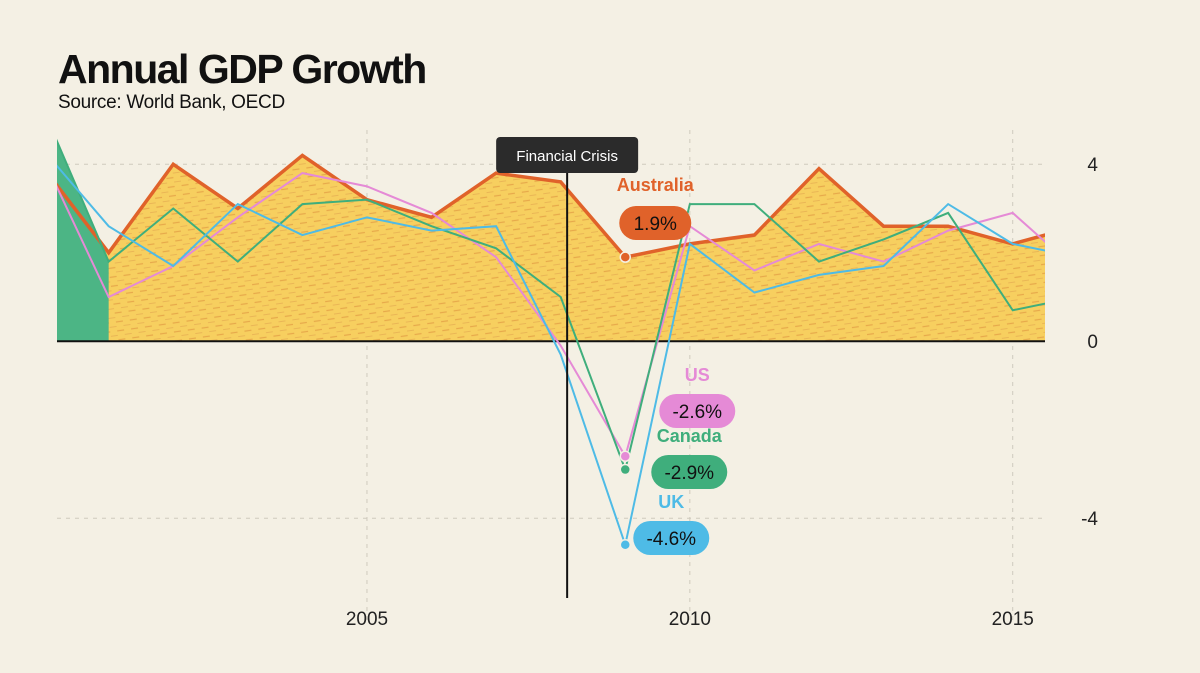 The image size is (1200, 673). I want to click on x-tick-label: 2005, so click(367, 619).